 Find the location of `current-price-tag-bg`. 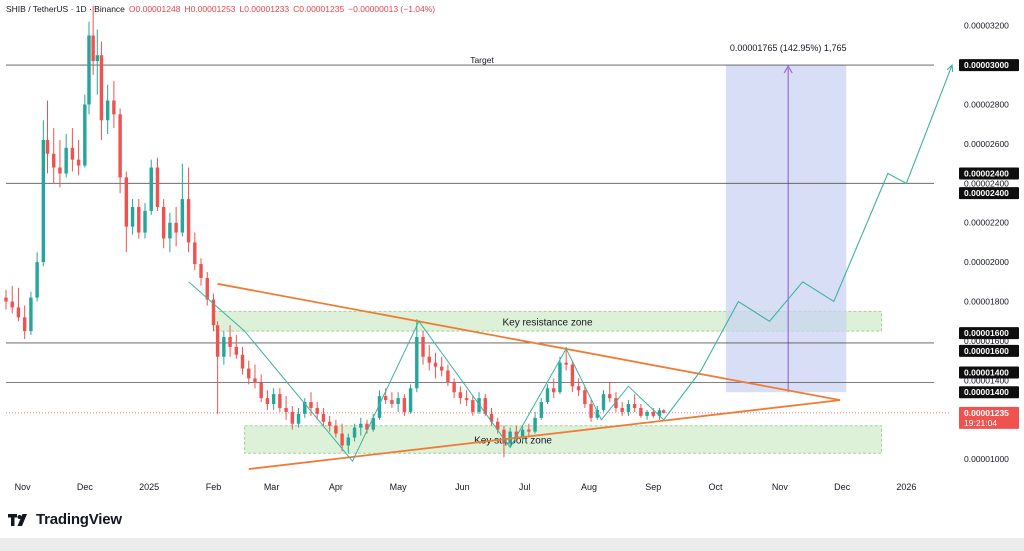

current-price-tag-bg is located at coordinates (989, 417).